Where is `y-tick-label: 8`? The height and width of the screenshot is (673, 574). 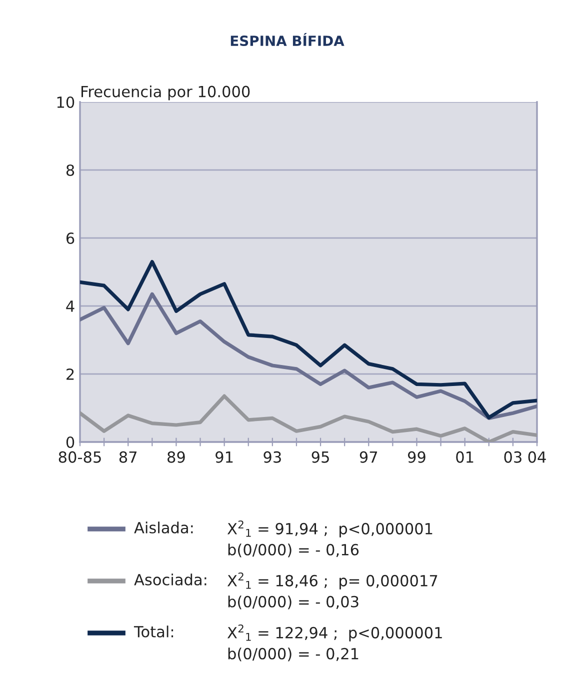 y-tick-label: 8 is located at coordinates (70, 170).